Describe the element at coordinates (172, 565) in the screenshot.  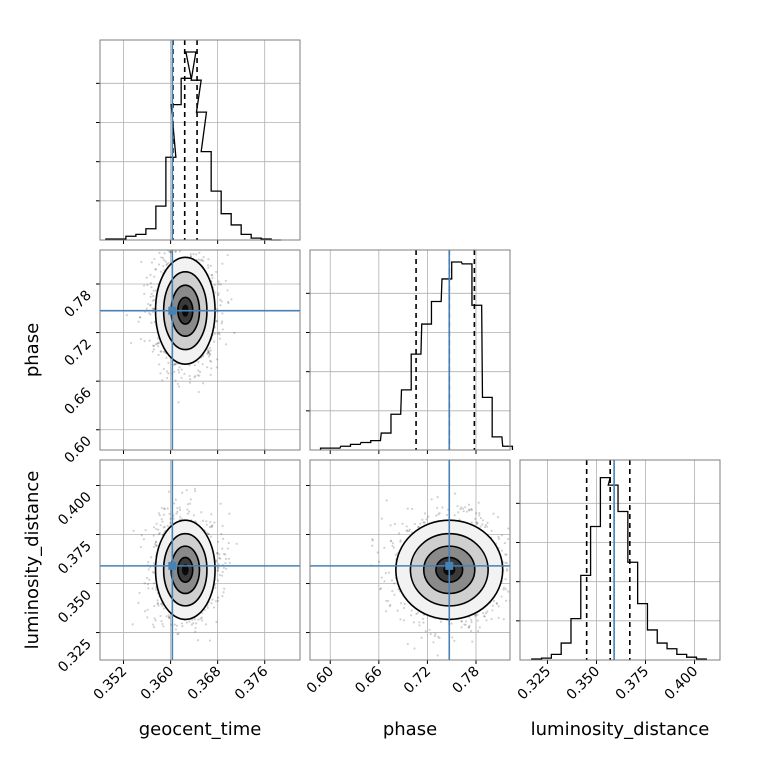
I see `truth-marker` at that location.